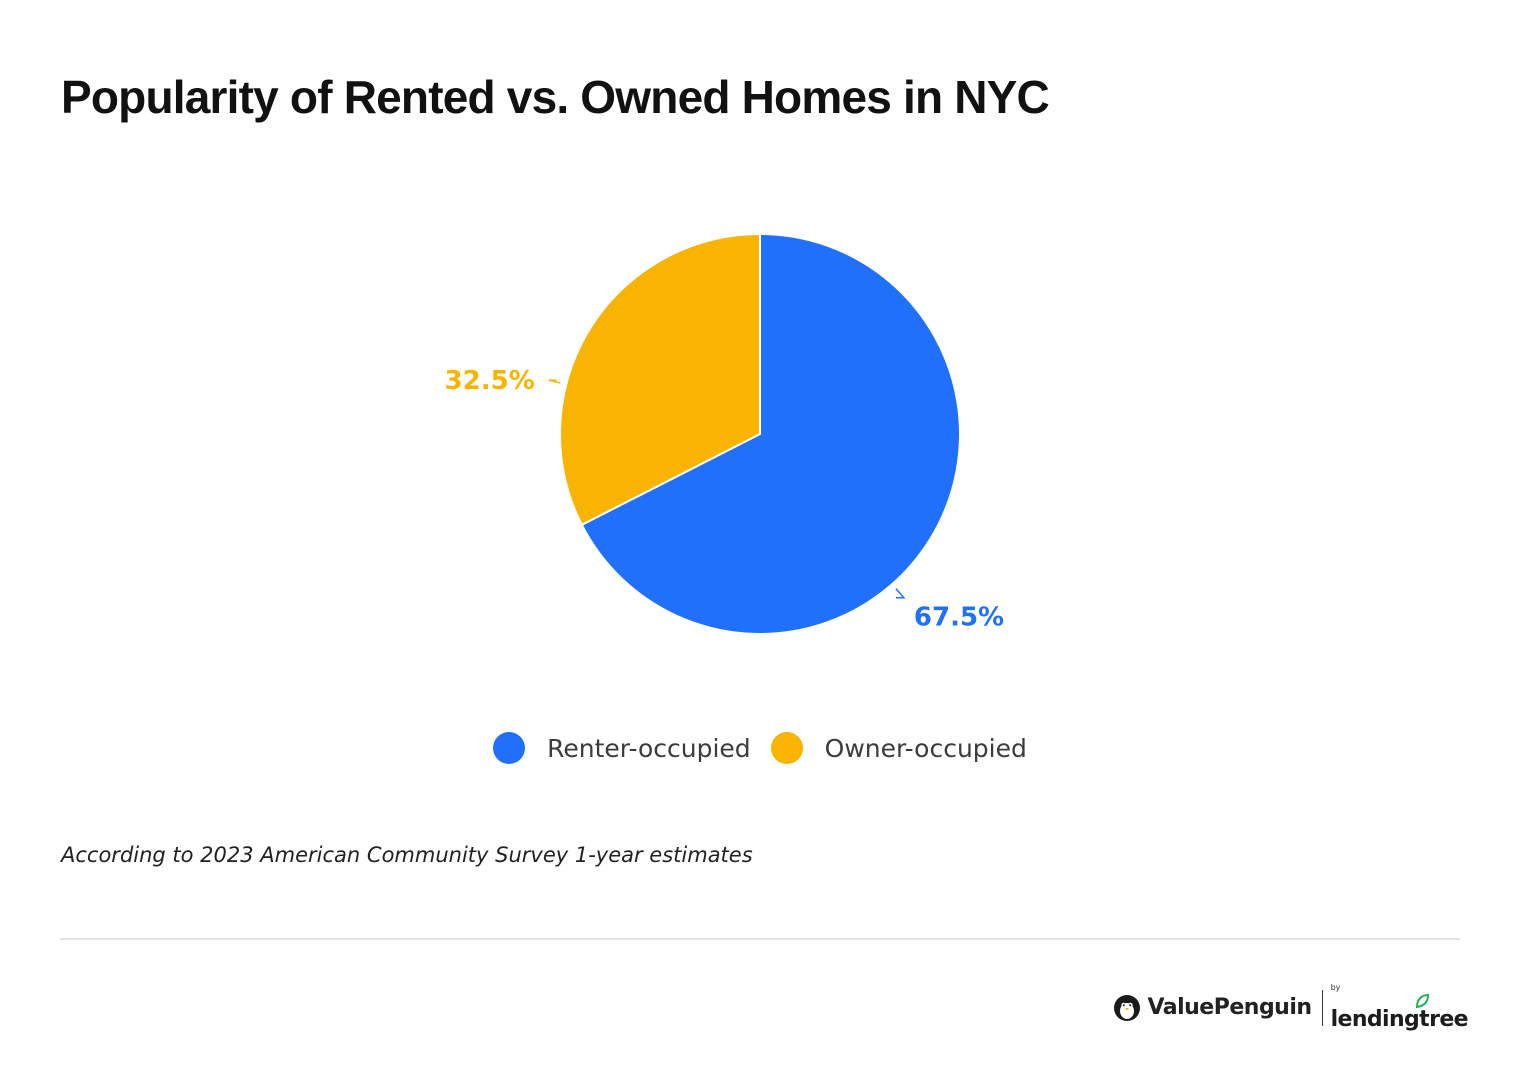 This screenshot has height=1070, width=1520. I want to click on legend-swatch-renter, so click(509, 748).